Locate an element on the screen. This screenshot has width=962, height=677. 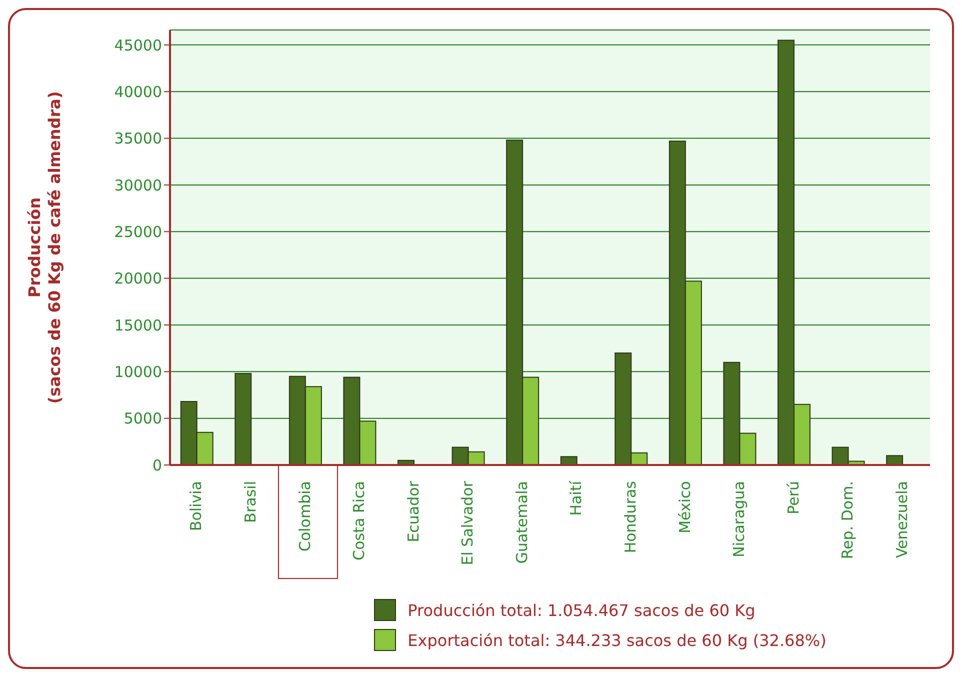
y-tick-label: 25000 is located at coordinates (138, 231).